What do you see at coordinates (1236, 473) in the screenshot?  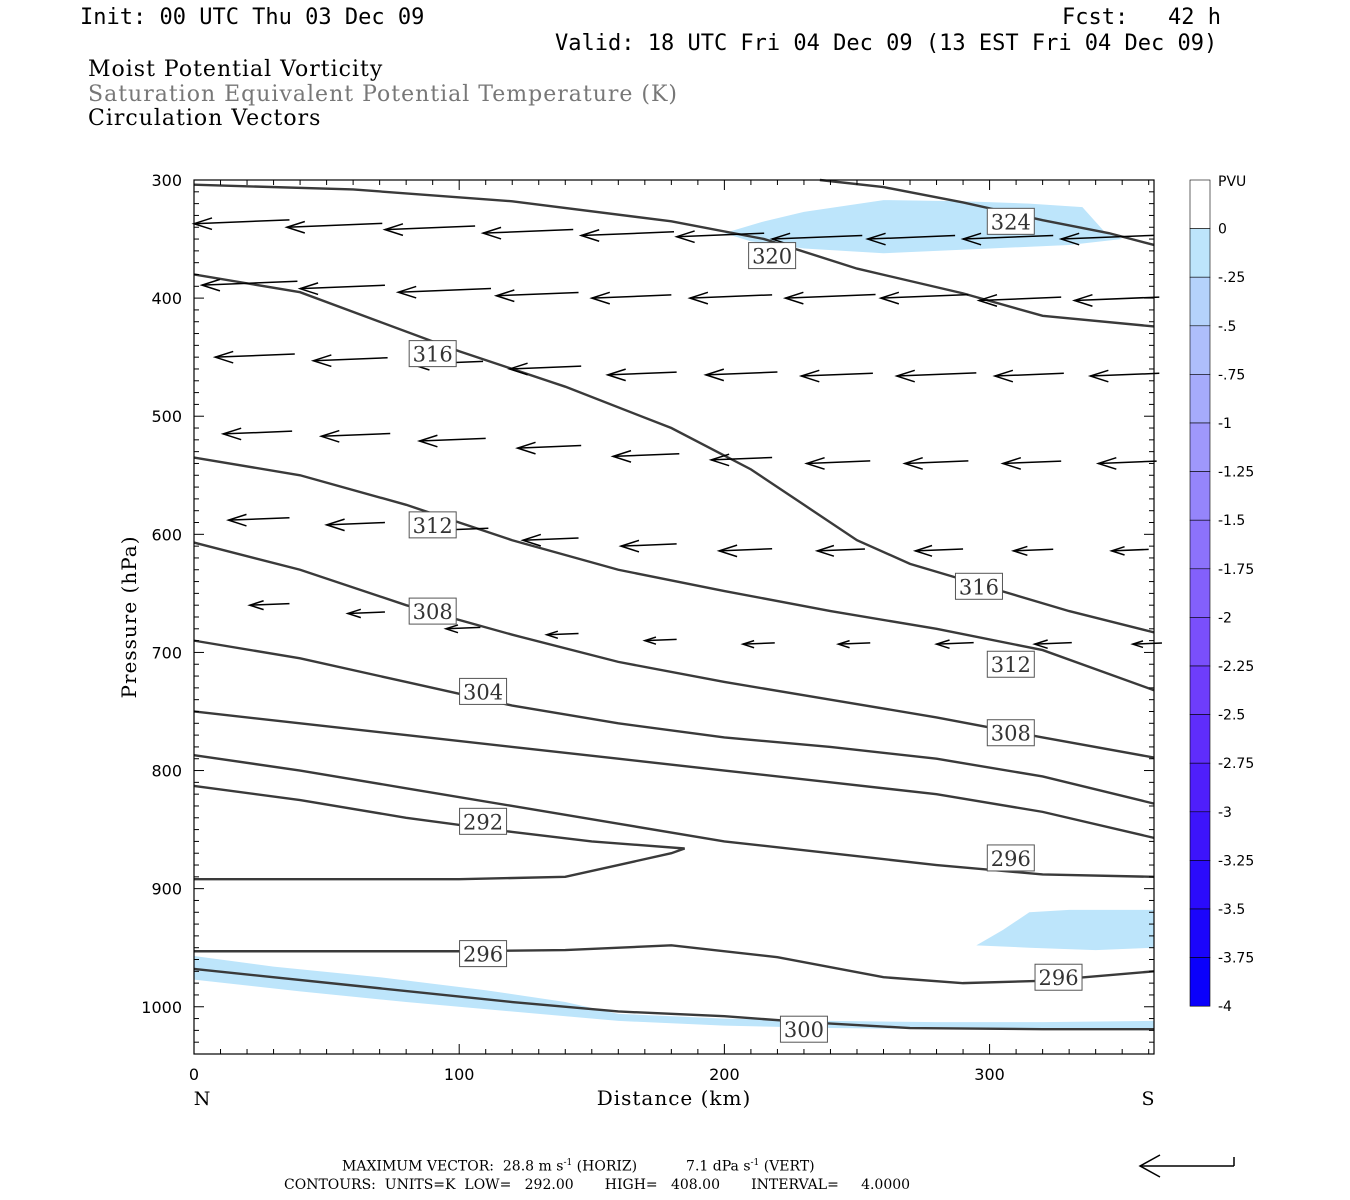 I see `colorbar-label: -1.25` at bounding box center [1236, 473].